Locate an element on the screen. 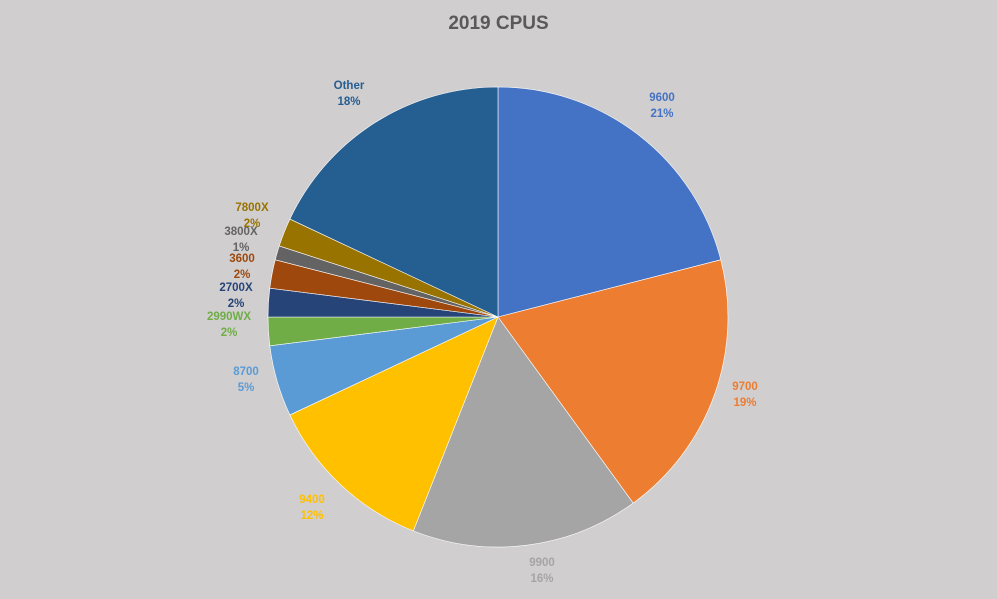 Image resolution: width=997 pixels, height=599 pixels. slice-label-9600: 9600 is located at coordinates (662, 98).